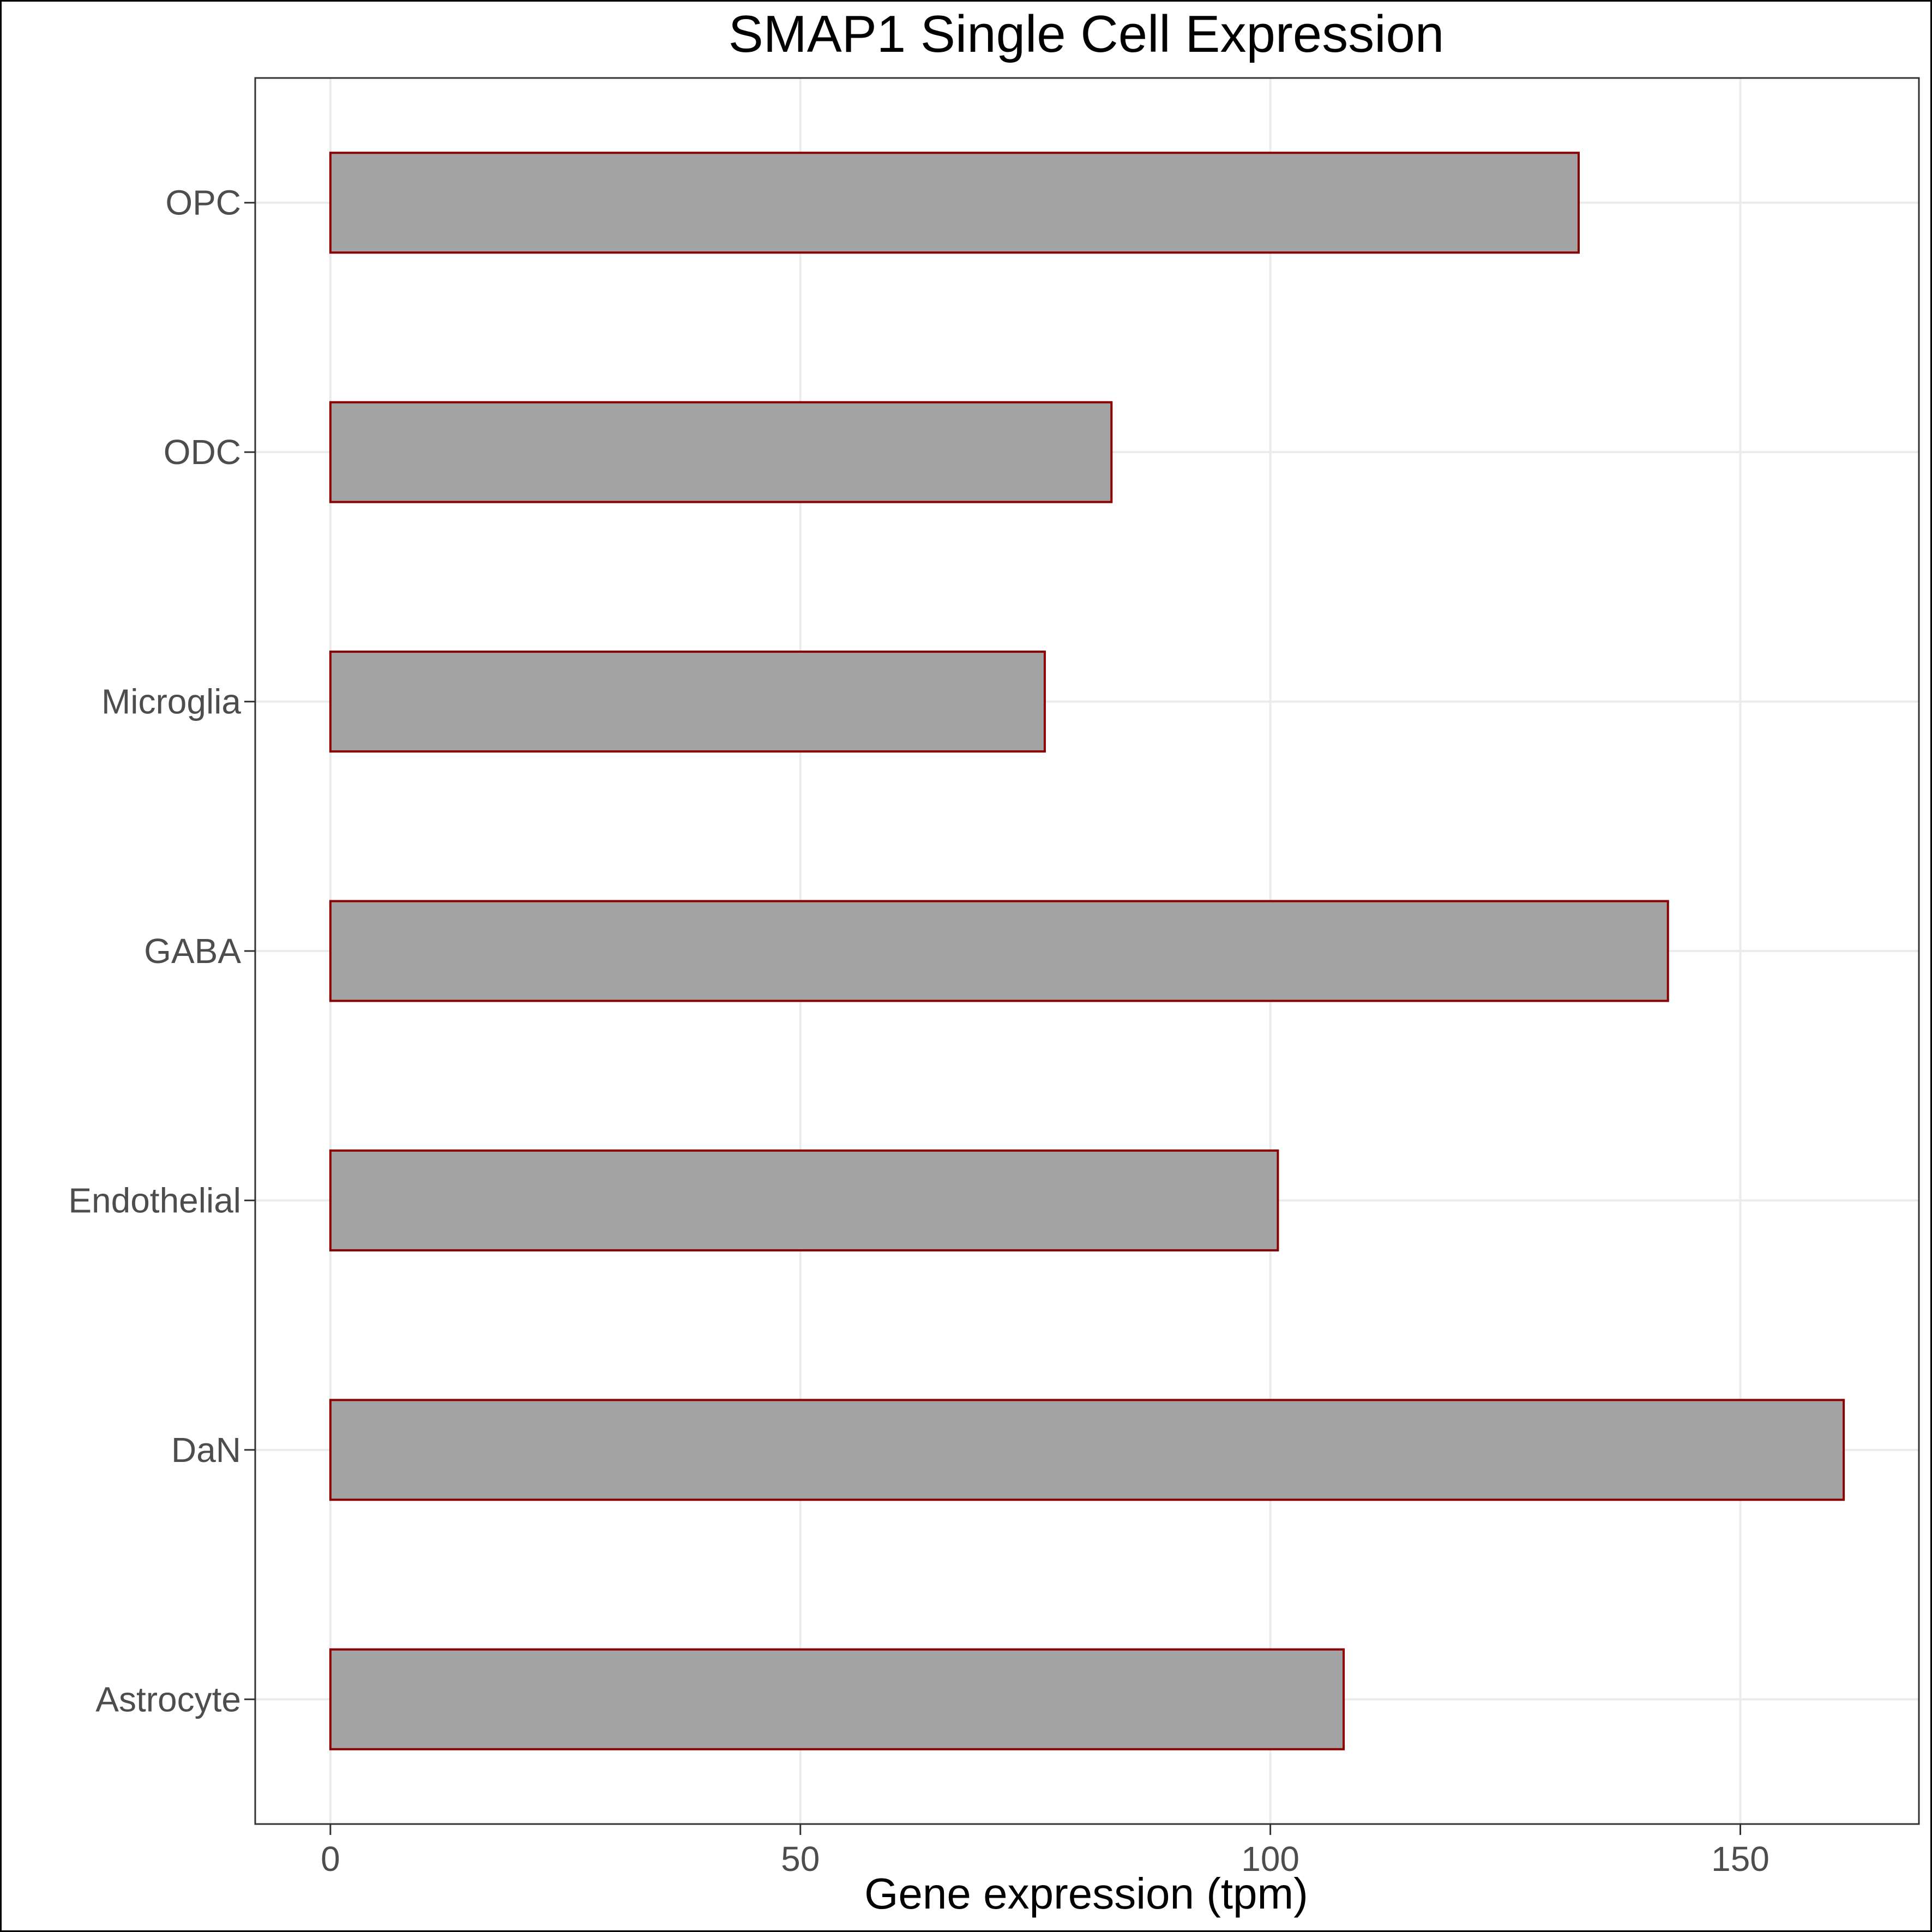  What do you see at coordinates (168, 1699) in the screenshot?
I see `y-tick-label: Astrocyte` at bounding box center [168, 1699].